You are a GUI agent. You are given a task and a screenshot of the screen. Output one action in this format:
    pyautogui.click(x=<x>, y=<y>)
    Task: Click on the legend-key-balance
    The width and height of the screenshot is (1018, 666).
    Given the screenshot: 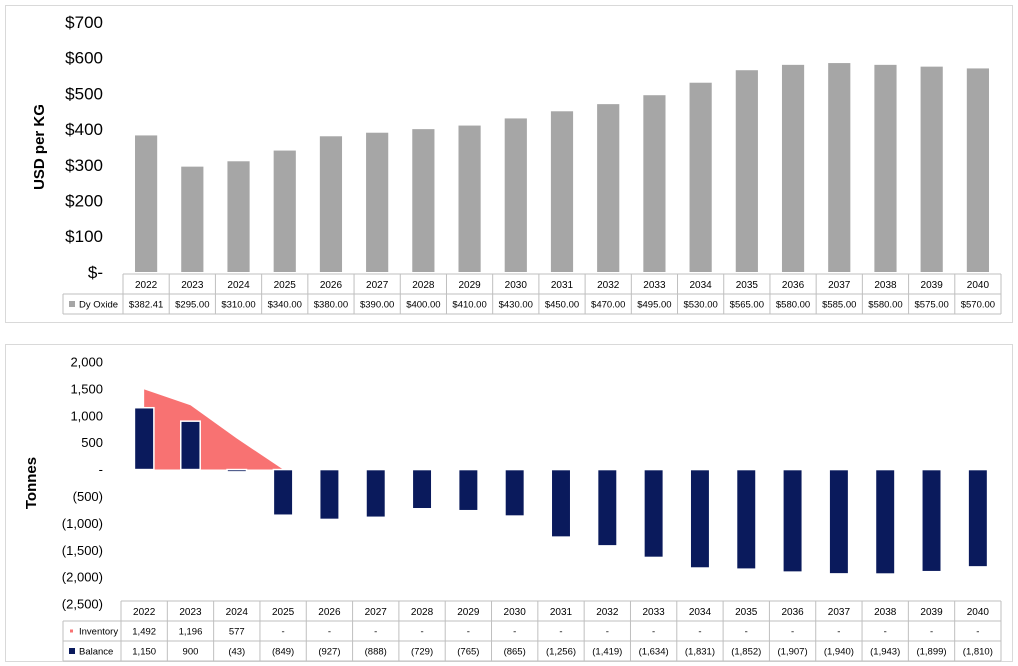 What is the action you would take?
    pyautogui.click(x=72, y=651)
    